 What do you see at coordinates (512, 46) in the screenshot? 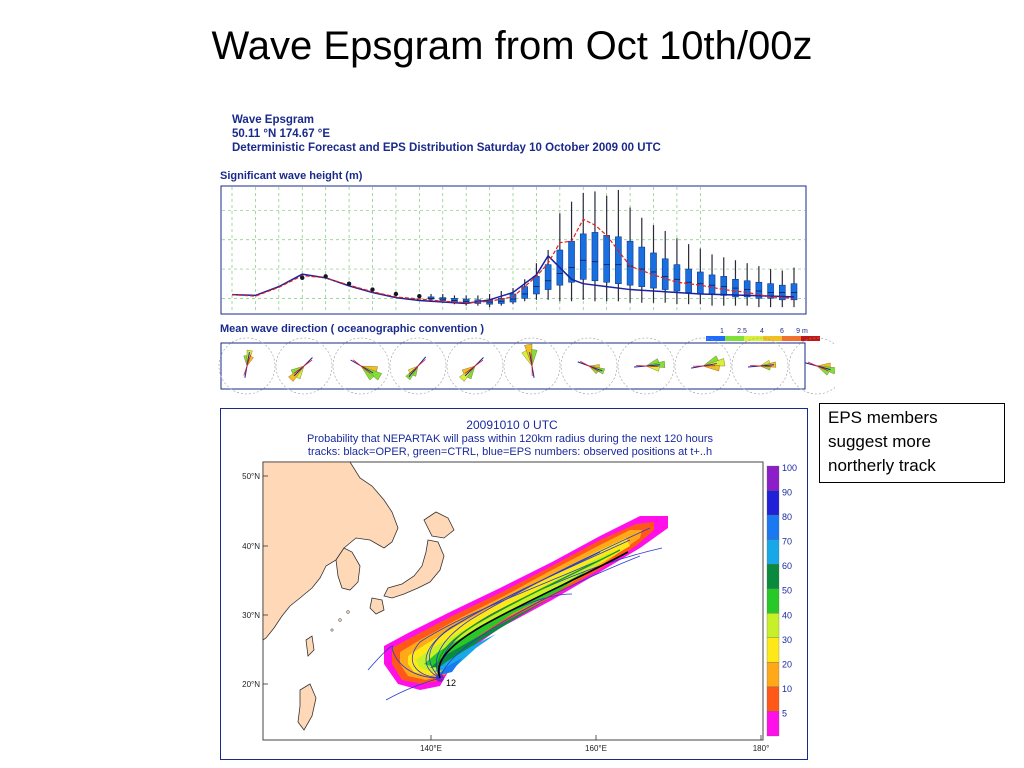
I see `slide-title: Wave Epsgram from Oct 10th/00z` at bounding box center [512, 46].